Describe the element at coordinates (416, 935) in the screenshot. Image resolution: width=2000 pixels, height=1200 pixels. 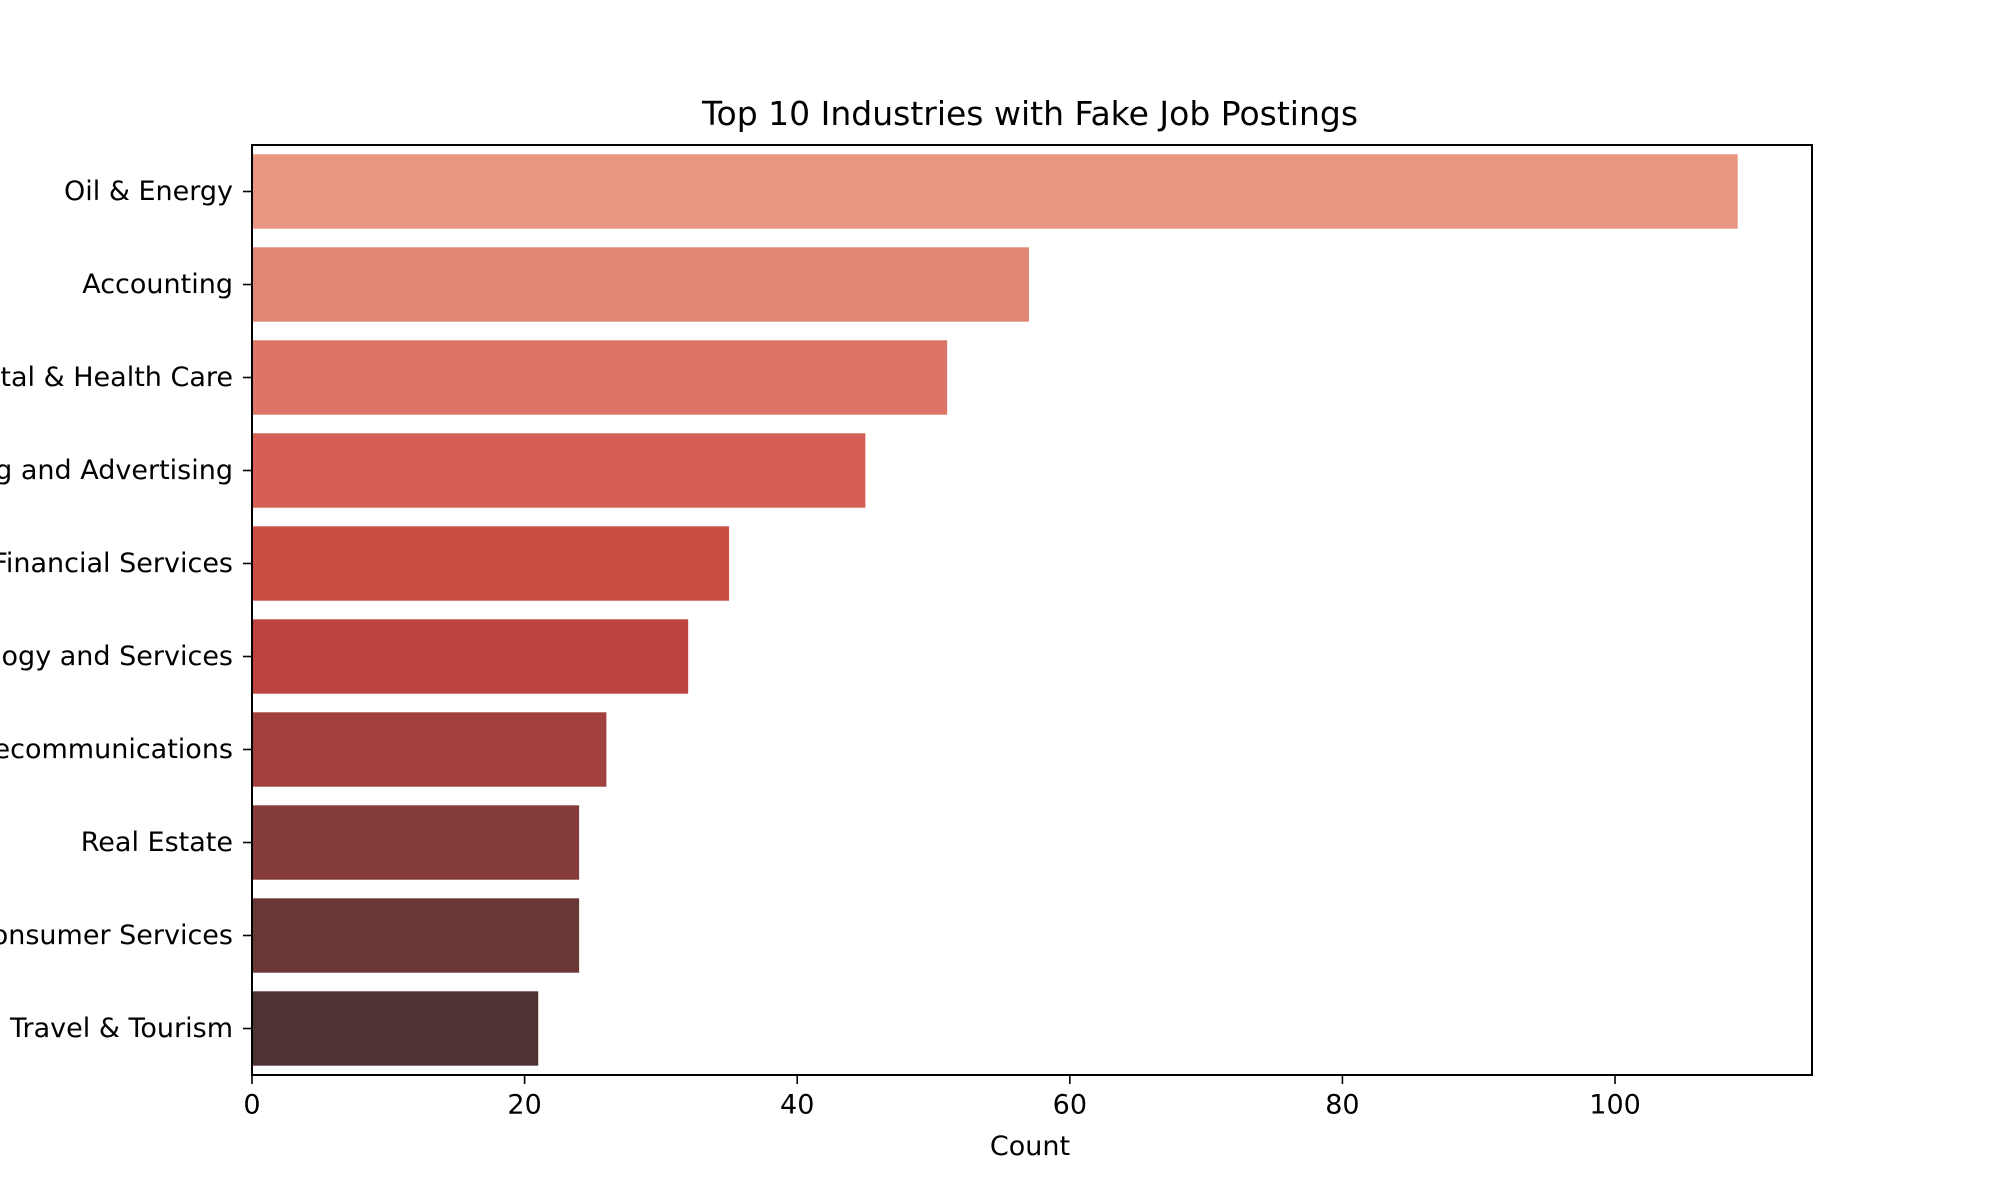
I see `bar-consumer-services` at that location.